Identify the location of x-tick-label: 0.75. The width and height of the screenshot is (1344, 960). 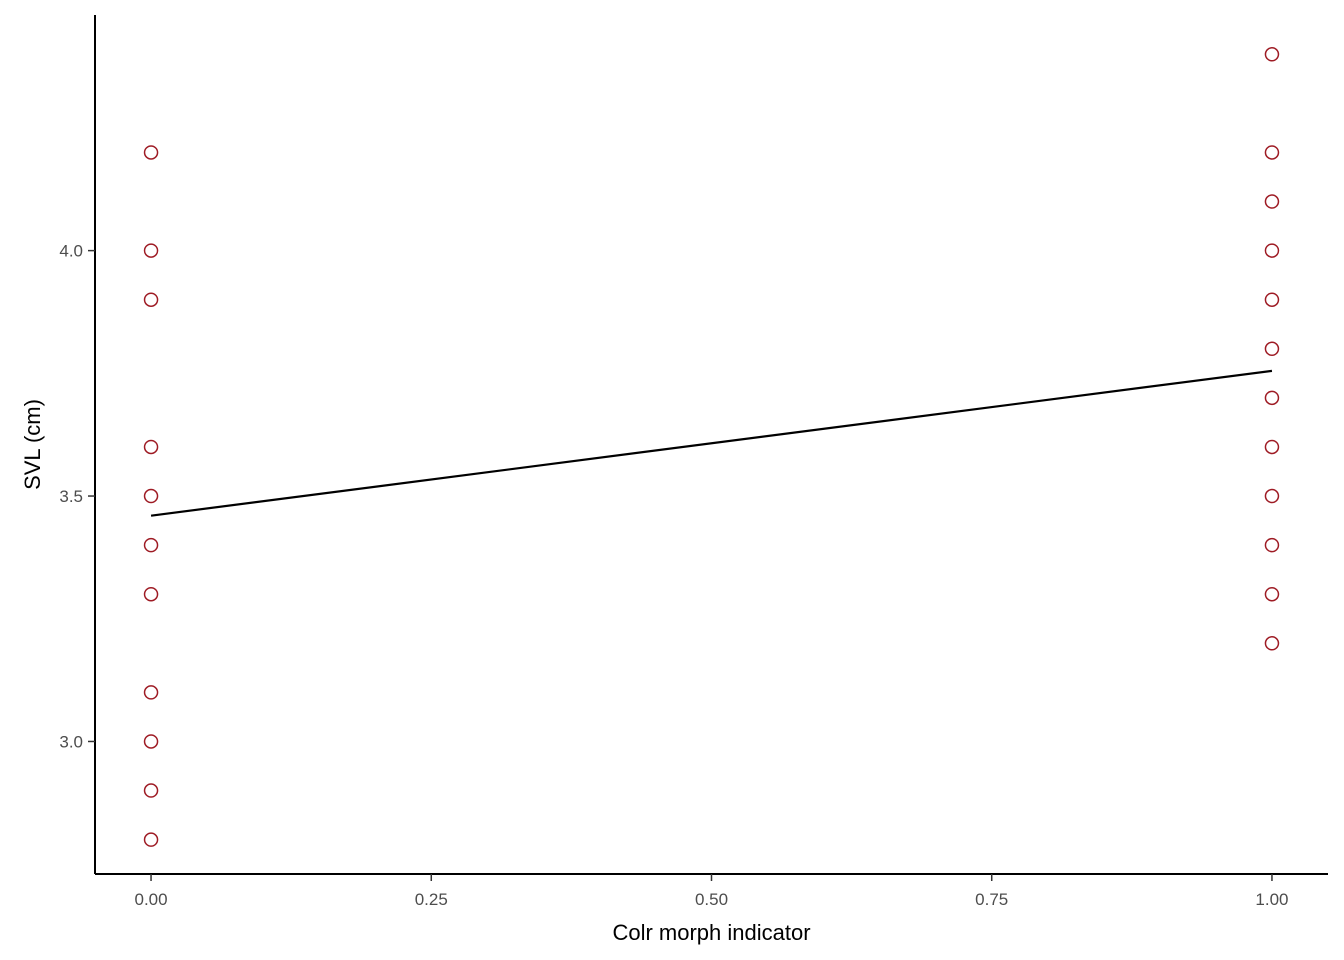
(991, 899).